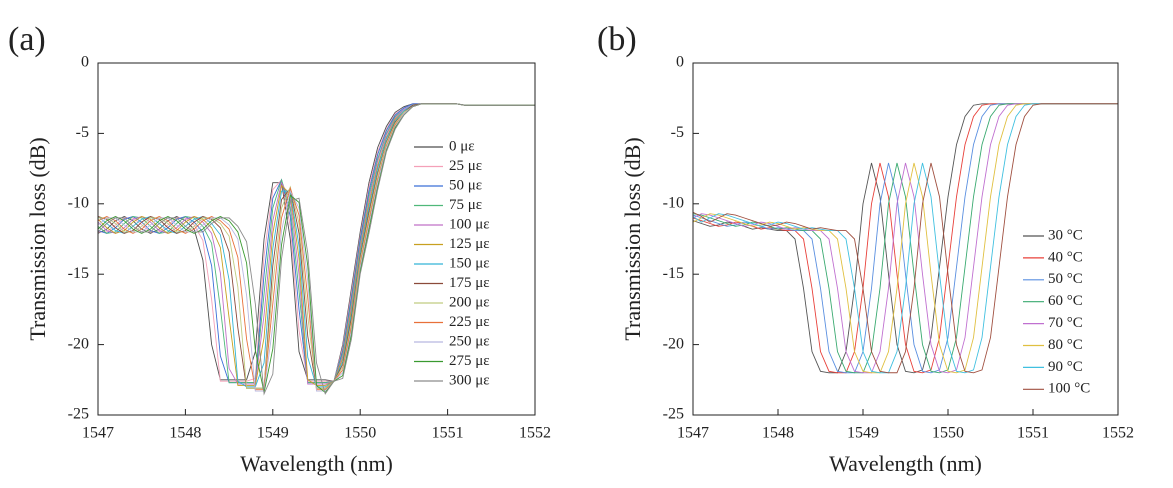 The height and width of the screenshot is (488, 1173). I want to click on legend-label: 100 °C, so click(1069, 389).